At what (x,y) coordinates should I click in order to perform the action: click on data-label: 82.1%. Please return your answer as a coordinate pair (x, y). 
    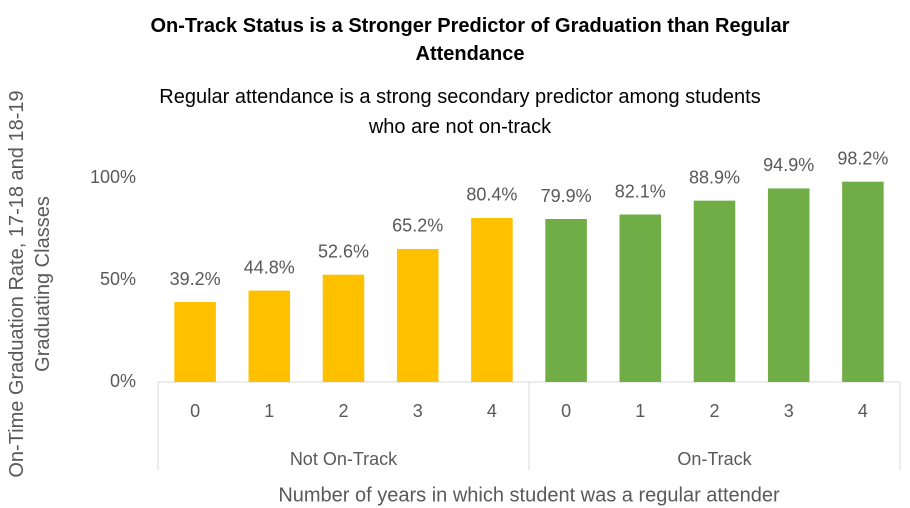
    Looking at the image, I should click on (640, 191).